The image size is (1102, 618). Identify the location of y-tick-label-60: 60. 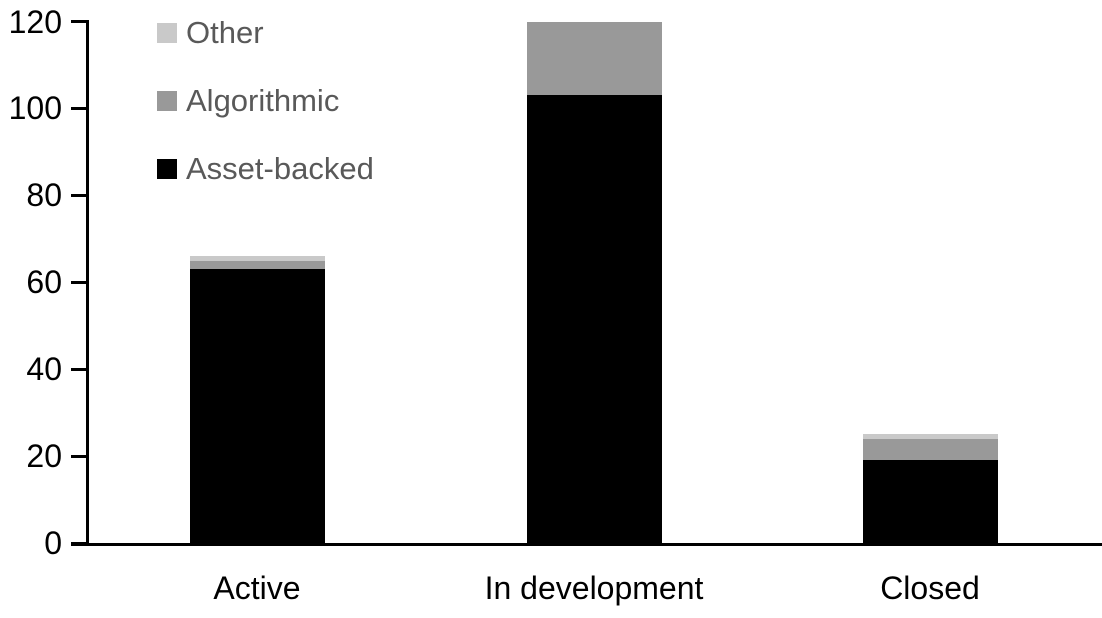
(44, 282).